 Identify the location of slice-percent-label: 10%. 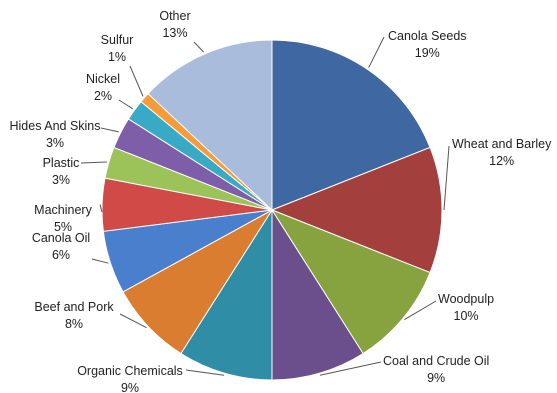
(466, 316).